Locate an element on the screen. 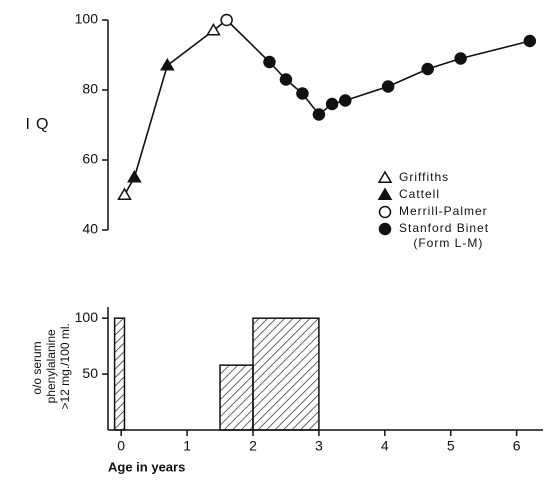 Image resolution: width=548 pixels, height=480 pixels. x-axis-label: Age in years is located at coordinates (146, 466).